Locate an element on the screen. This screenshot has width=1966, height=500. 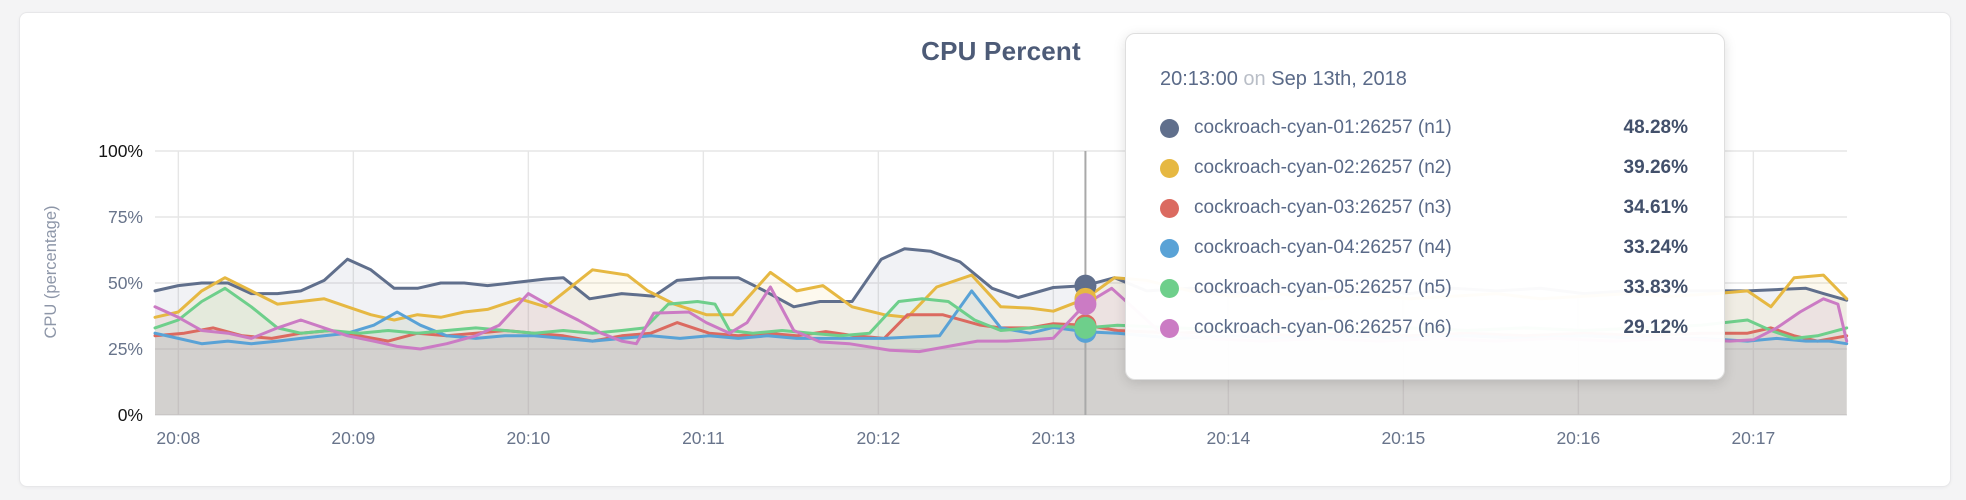
tooltip-row: cockroach-cyan-03:26257 (n3) 34.61% is located at coordinates (1424, 208).